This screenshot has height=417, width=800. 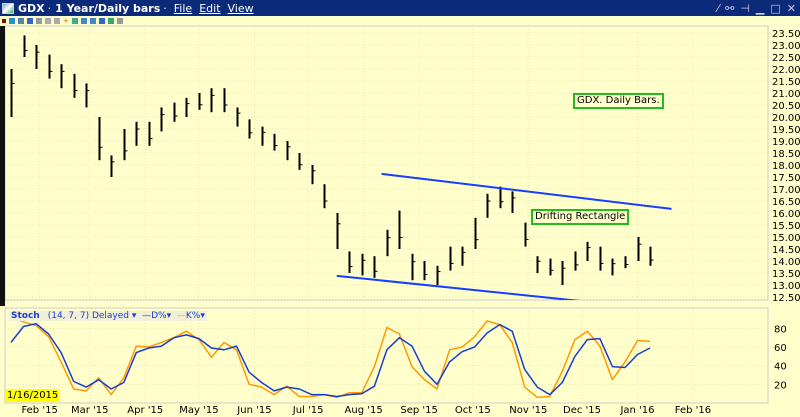 I want to click on price-axis-label: 21.50, so click(x=786, y=82).